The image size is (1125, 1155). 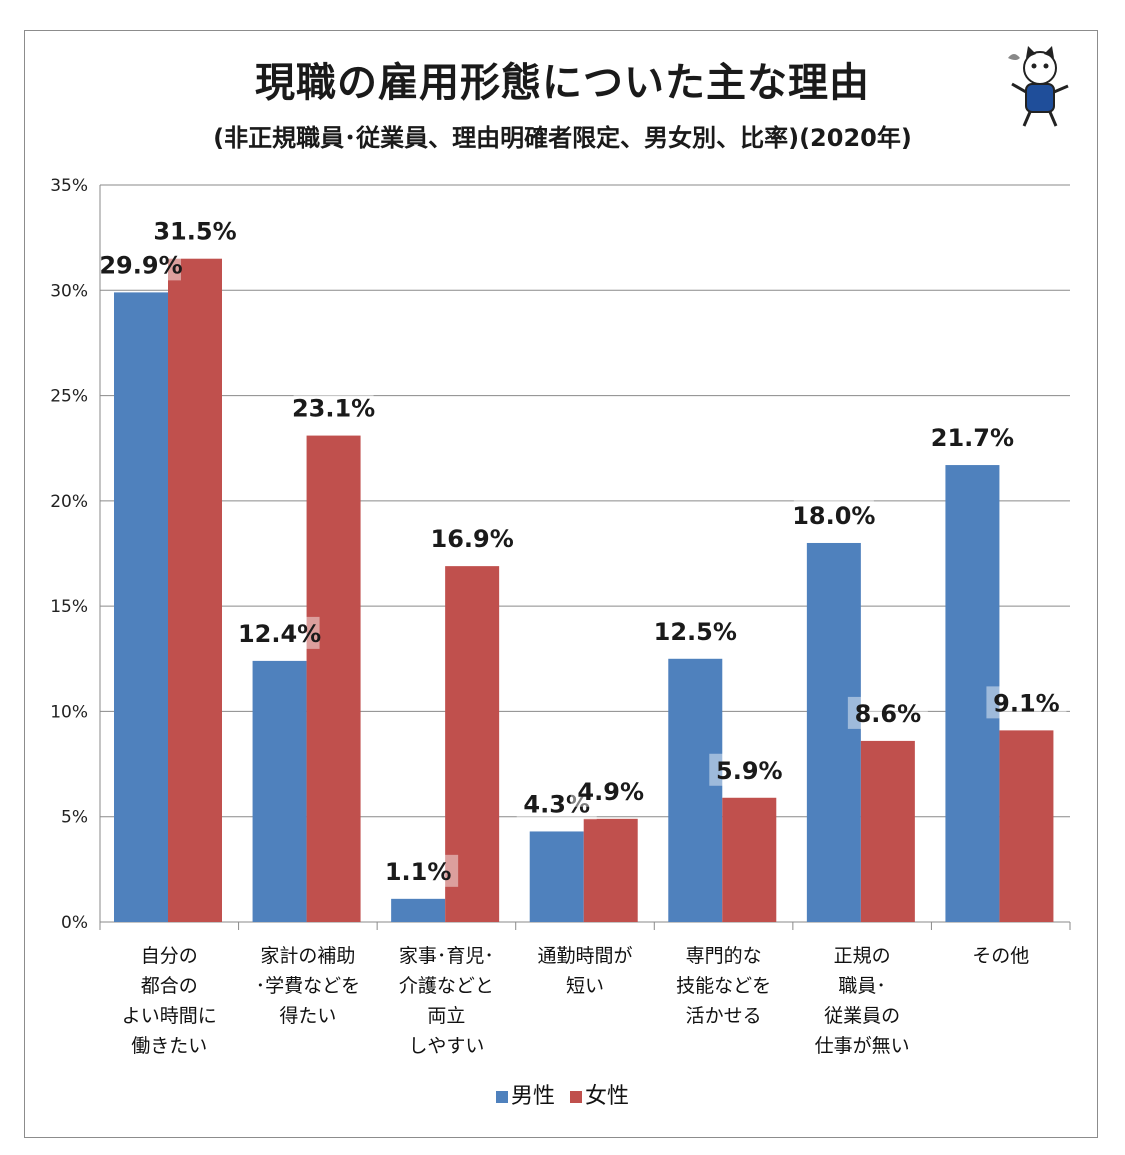 What do you see at coordinates (562, 1094) in the screenshot?
I see `legend: 男性 女性` at bounding box center [562, 1094].